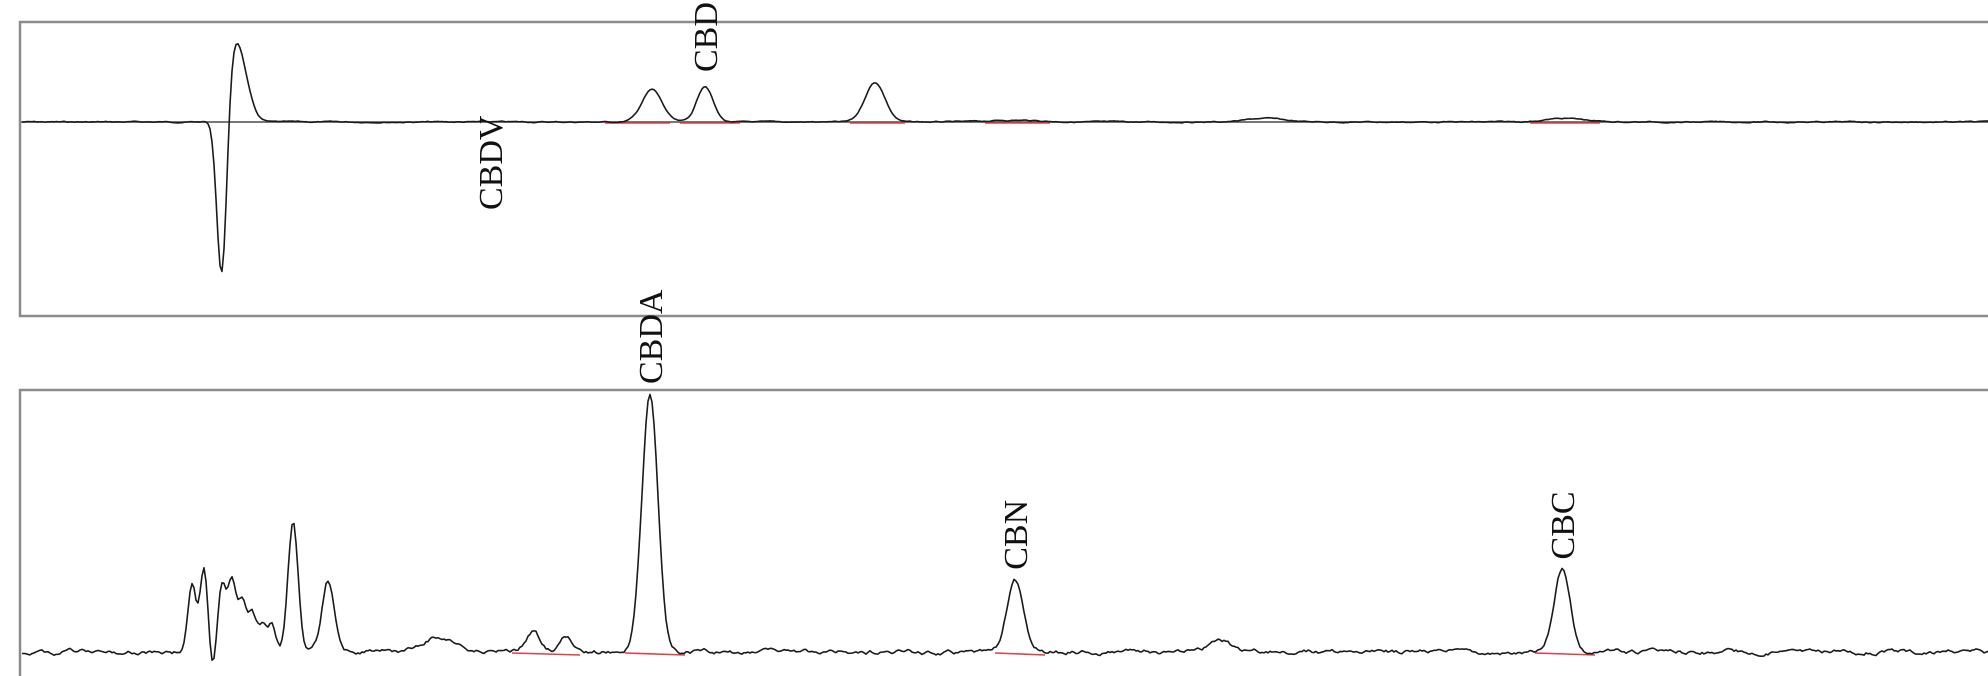 The image size is (1988, 676). What do you see at coordinates (1053, 654) in the screenshot?
I see `integration-baselines` at bounding box center [1053, 654].